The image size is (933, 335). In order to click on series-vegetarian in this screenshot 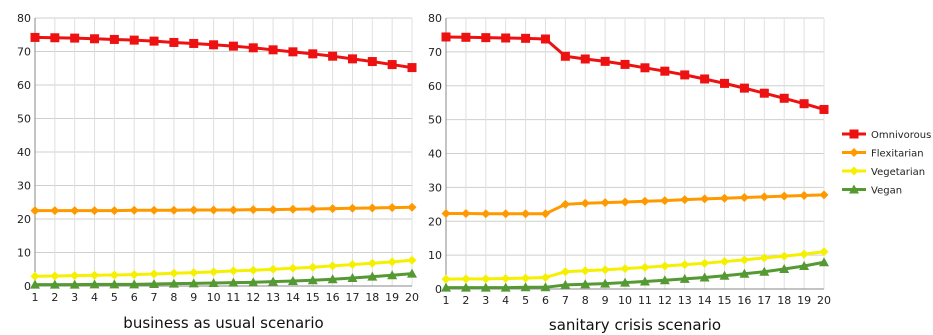, I will do `click(223, 268)`.